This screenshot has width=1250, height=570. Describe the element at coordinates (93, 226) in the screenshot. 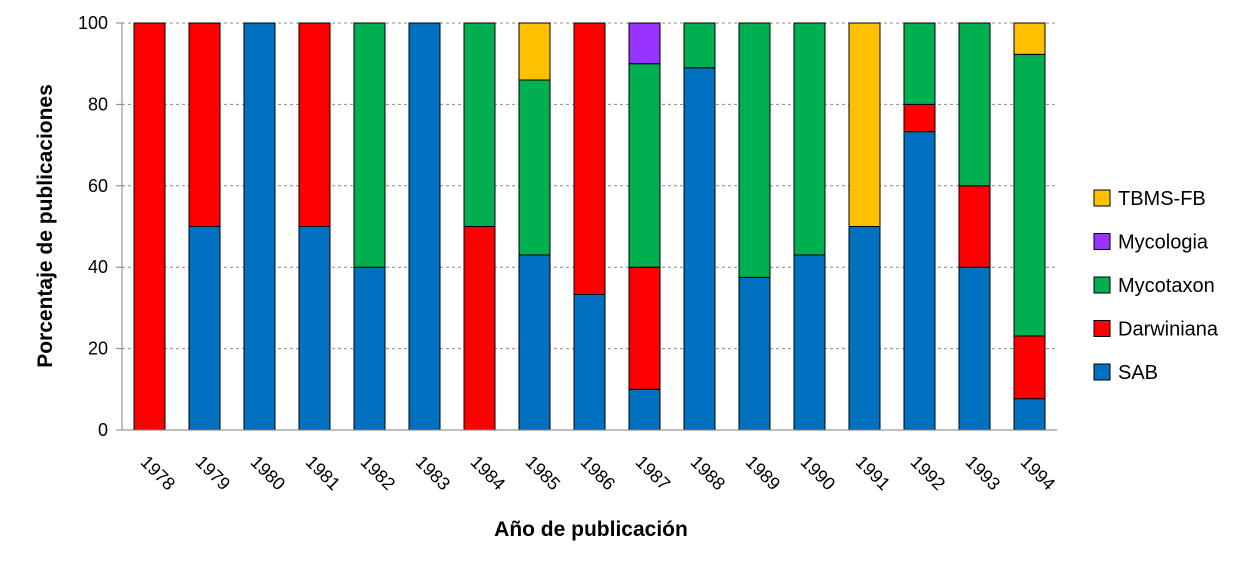

I see `y-tick-labels: 0 20 40 60 80 100` at that location.